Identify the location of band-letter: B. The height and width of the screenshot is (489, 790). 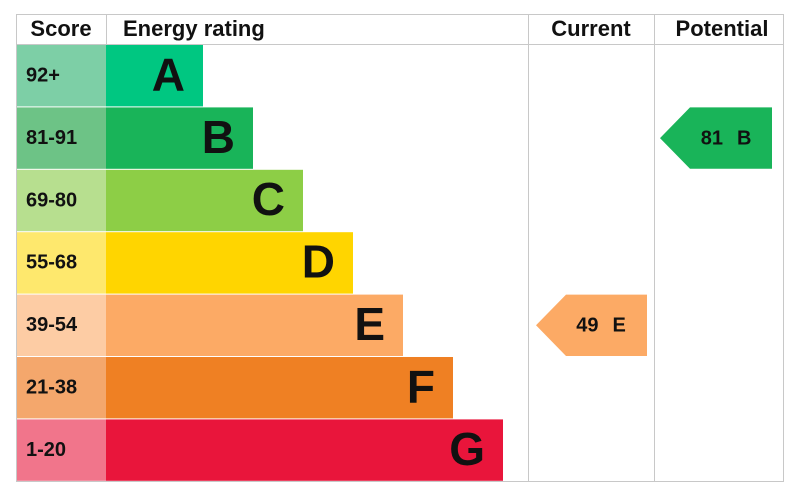
(218, 137).